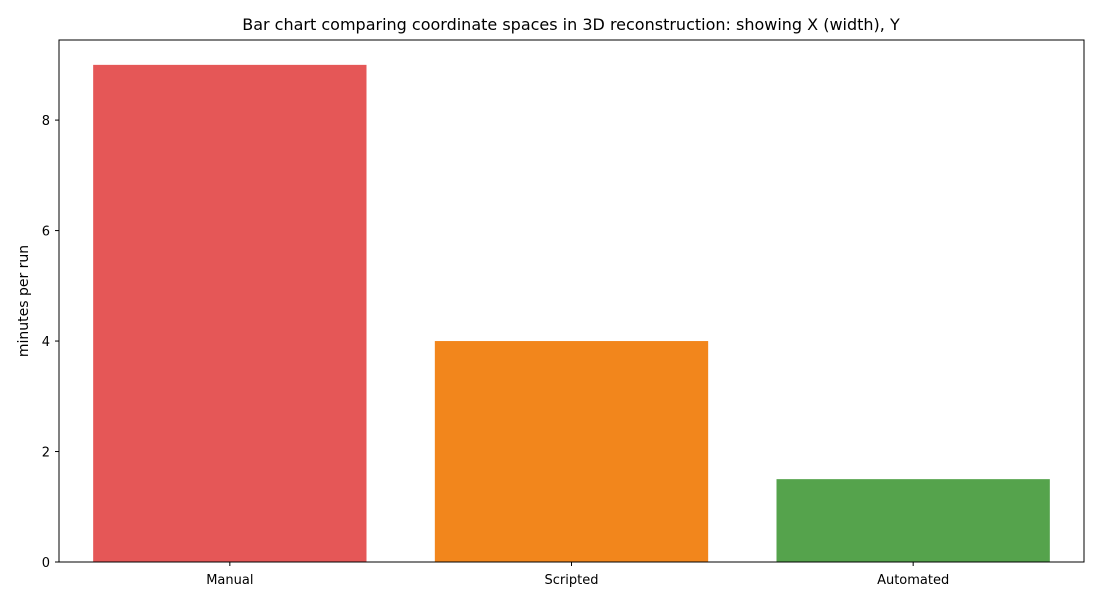 Image resolution: width=1100 pixels, height=605 pixels. I want to click on y-tick-label: 8, so click(46, 121).